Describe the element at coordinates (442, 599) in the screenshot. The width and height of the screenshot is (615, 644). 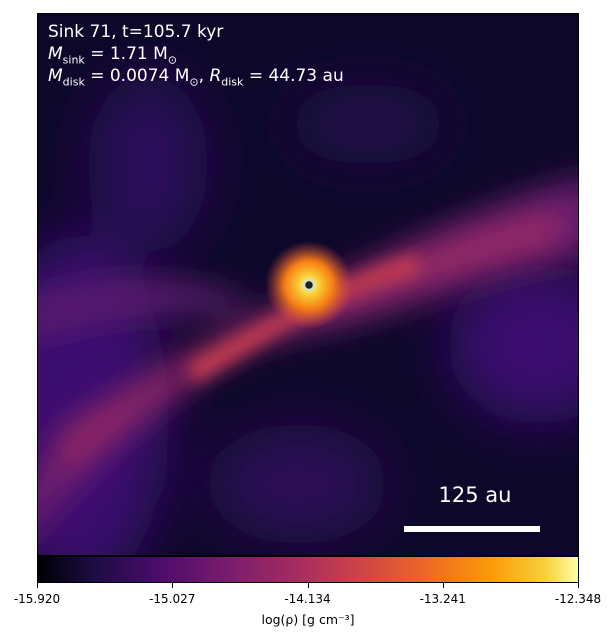
I see `colorbar-tick-label: -13.241` at that location.